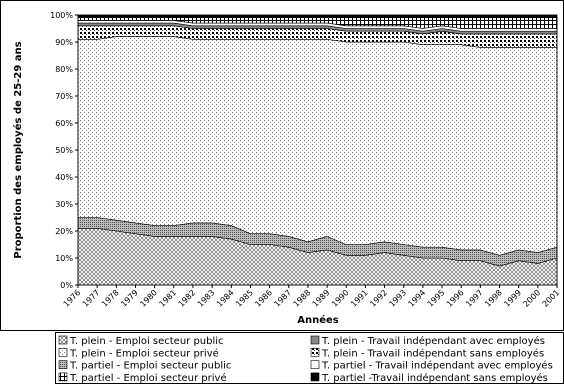  Describe the element at coordinates (64, 204) in the screenshot. I see `y-tick-label: 30%` at that location.